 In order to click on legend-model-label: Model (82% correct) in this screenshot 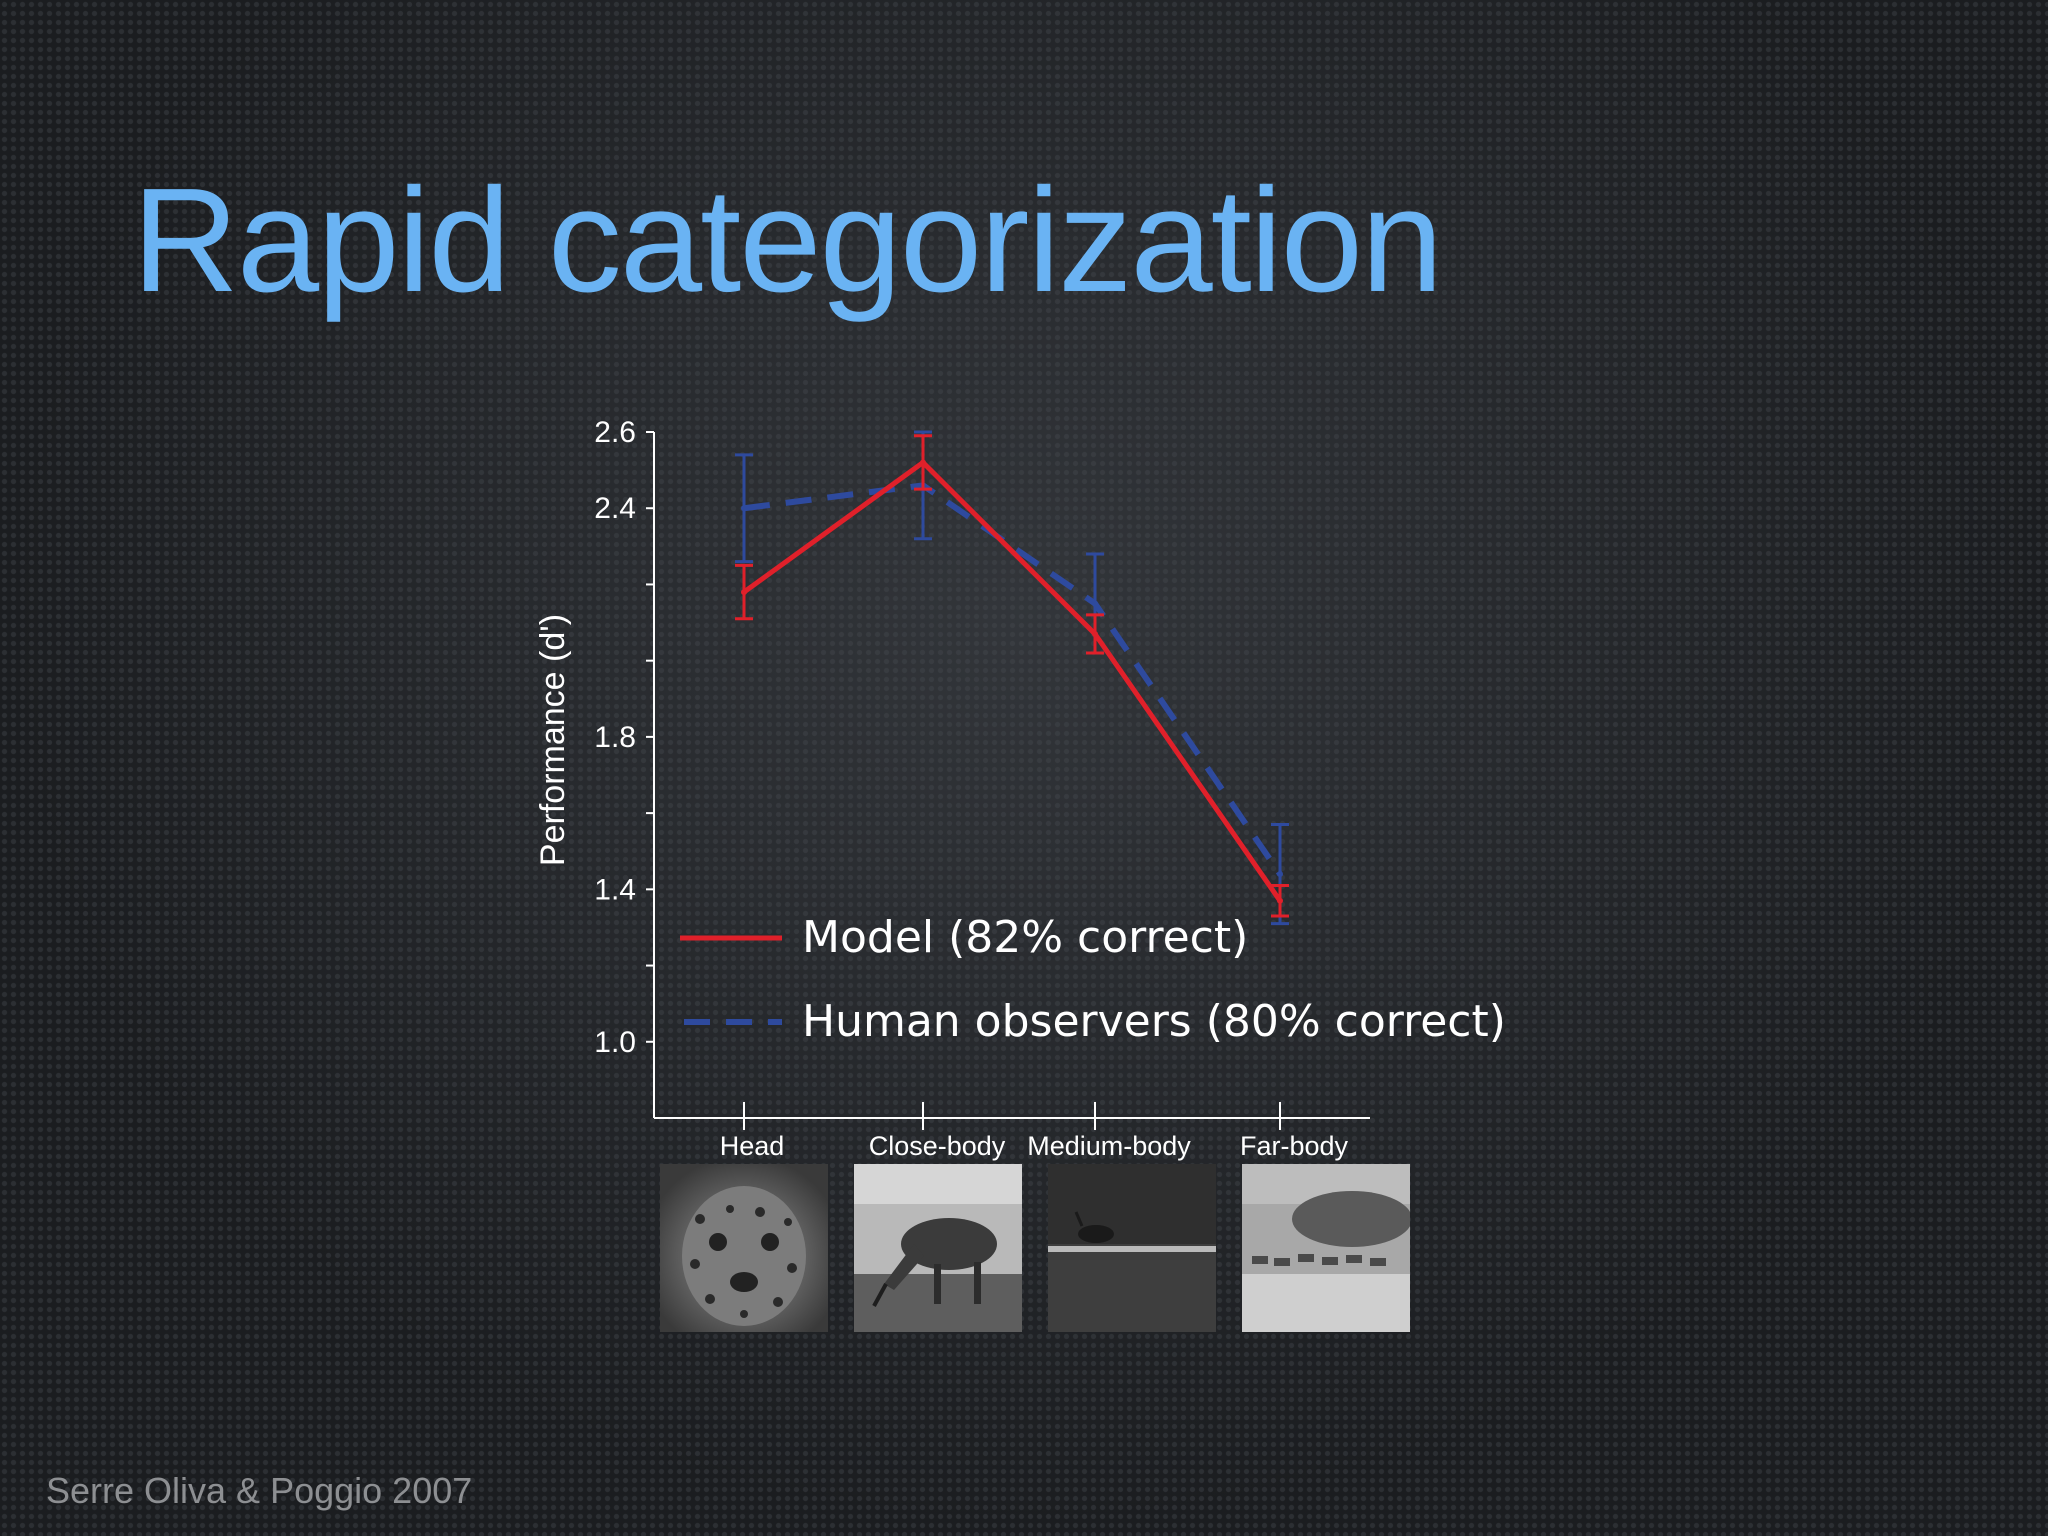, I will do `click(1025, 937)`.